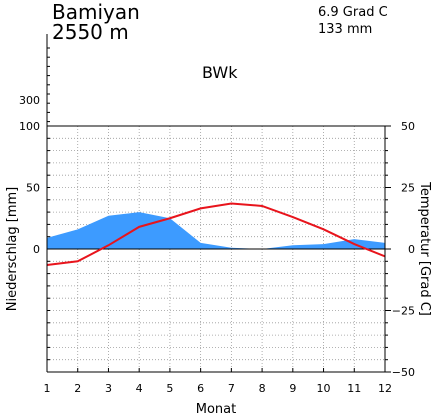 This screenshot has width=436, height=416. I want to click on station-altitude: 2550 m, so click(90, 32).